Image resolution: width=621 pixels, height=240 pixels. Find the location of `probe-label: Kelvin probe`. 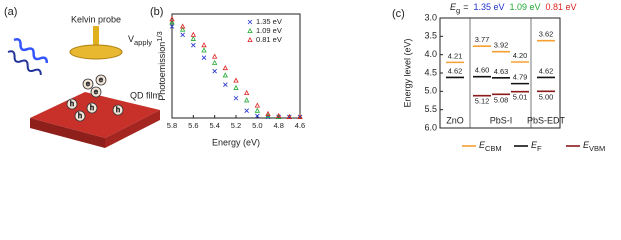

probe-label: Kelvin probe is located at coordinates (96, 19).